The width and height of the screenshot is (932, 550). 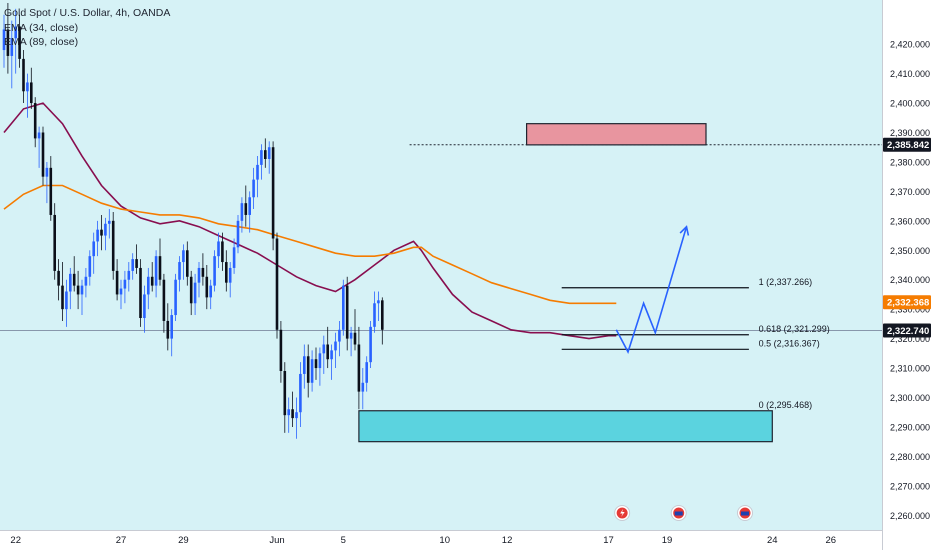 I want to click on y-tick-label: 2,390.000, so click(x=910, y=133).